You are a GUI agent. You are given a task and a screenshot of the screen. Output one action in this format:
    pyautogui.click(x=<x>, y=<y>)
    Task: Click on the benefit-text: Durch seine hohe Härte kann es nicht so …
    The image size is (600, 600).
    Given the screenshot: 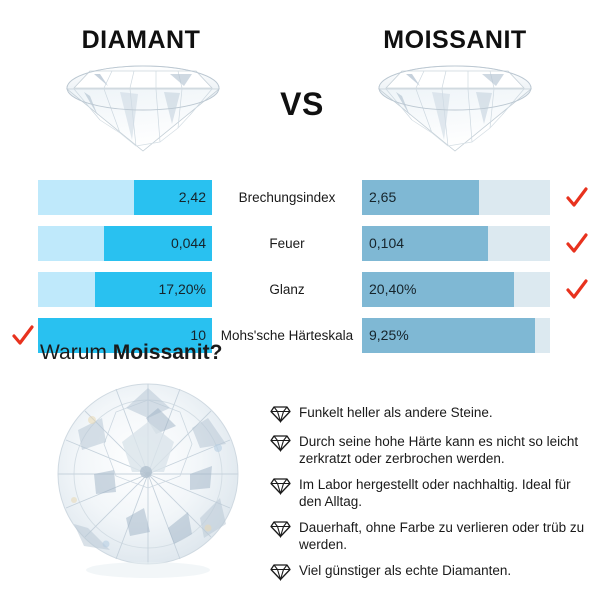 What is the action you would take?
    pyautogui.click(x=439, y=450)
    